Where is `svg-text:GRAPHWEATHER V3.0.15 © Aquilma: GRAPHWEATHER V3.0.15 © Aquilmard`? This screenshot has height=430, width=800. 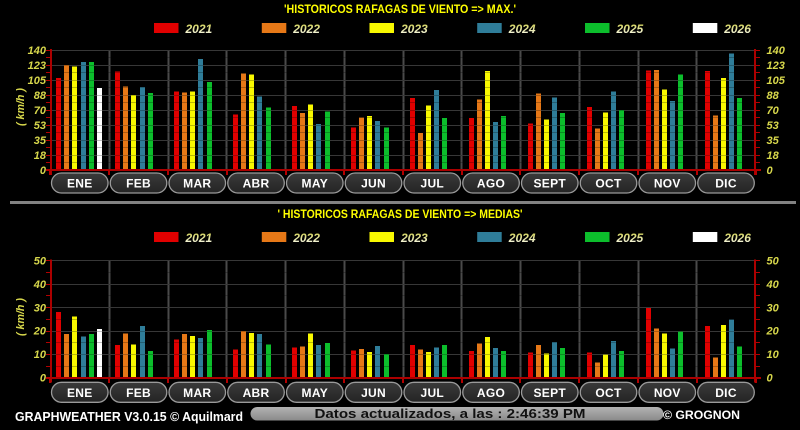
svg-text:GRAPHWEATHER V3.0.15 © Aquilma: GRAPHWEATHER V3.0.15 © Aquilmard is located at coordinates (129, 416).